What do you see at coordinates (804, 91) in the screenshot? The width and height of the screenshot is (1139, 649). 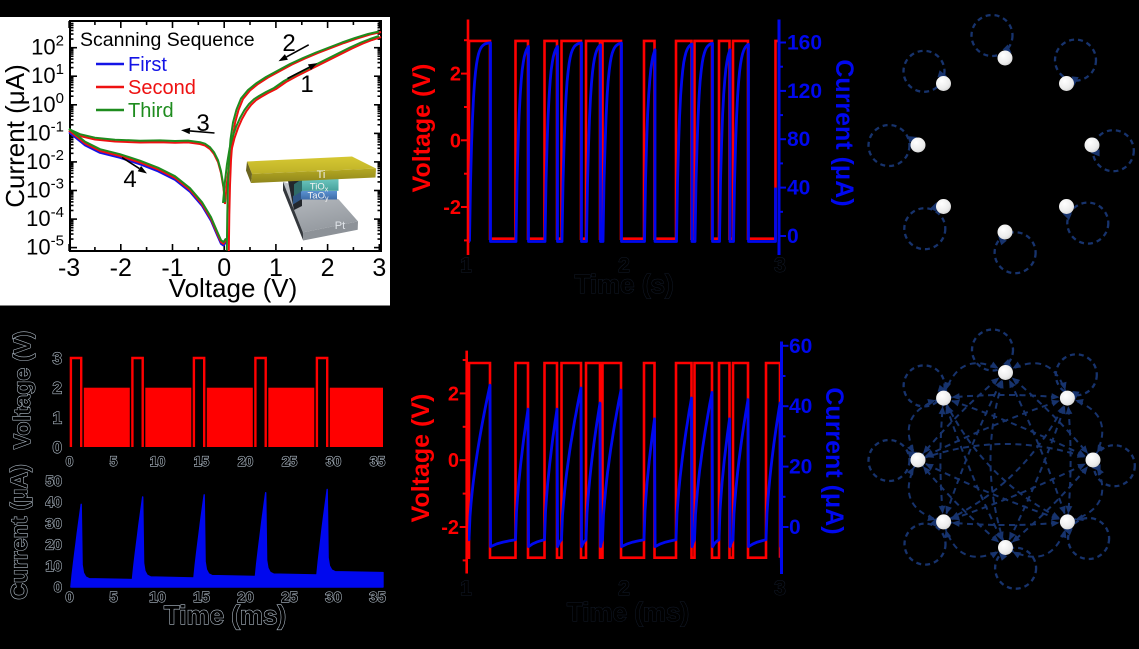 I see `svg-text: 120` at bounding box center [804, 91].